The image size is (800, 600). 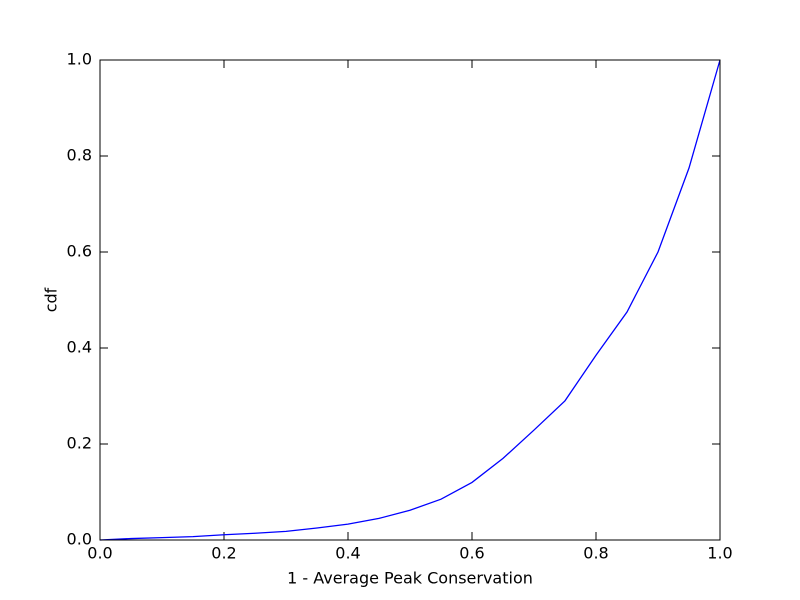 I want to click on y-tick-label: 1.0, so click(x=79, y=59).